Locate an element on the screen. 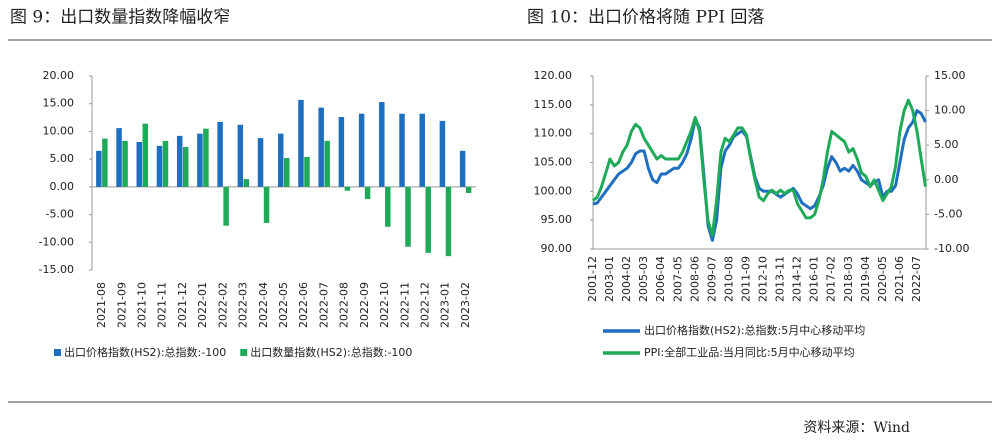  y2-tick-label: 10.00 is located at coordinates (950, 110).